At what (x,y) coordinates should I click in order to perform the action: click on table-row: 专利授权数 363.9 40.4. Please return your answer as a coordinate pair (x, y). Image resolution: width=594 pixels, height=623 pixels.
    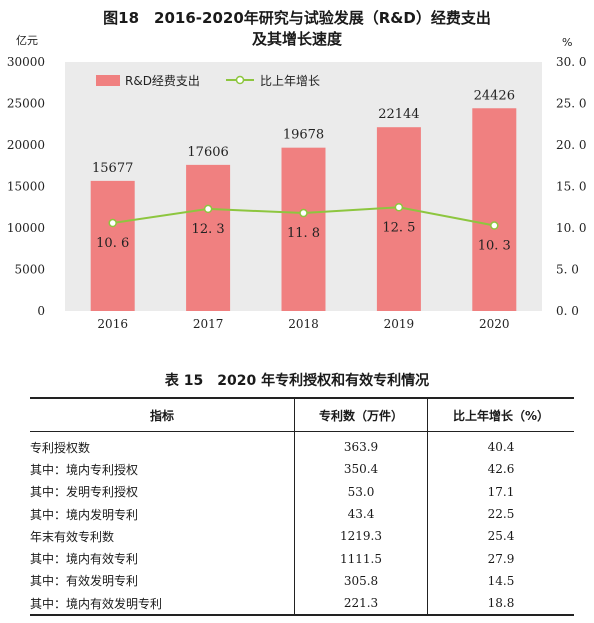
    Looking at the image, I should click on (302, 445).